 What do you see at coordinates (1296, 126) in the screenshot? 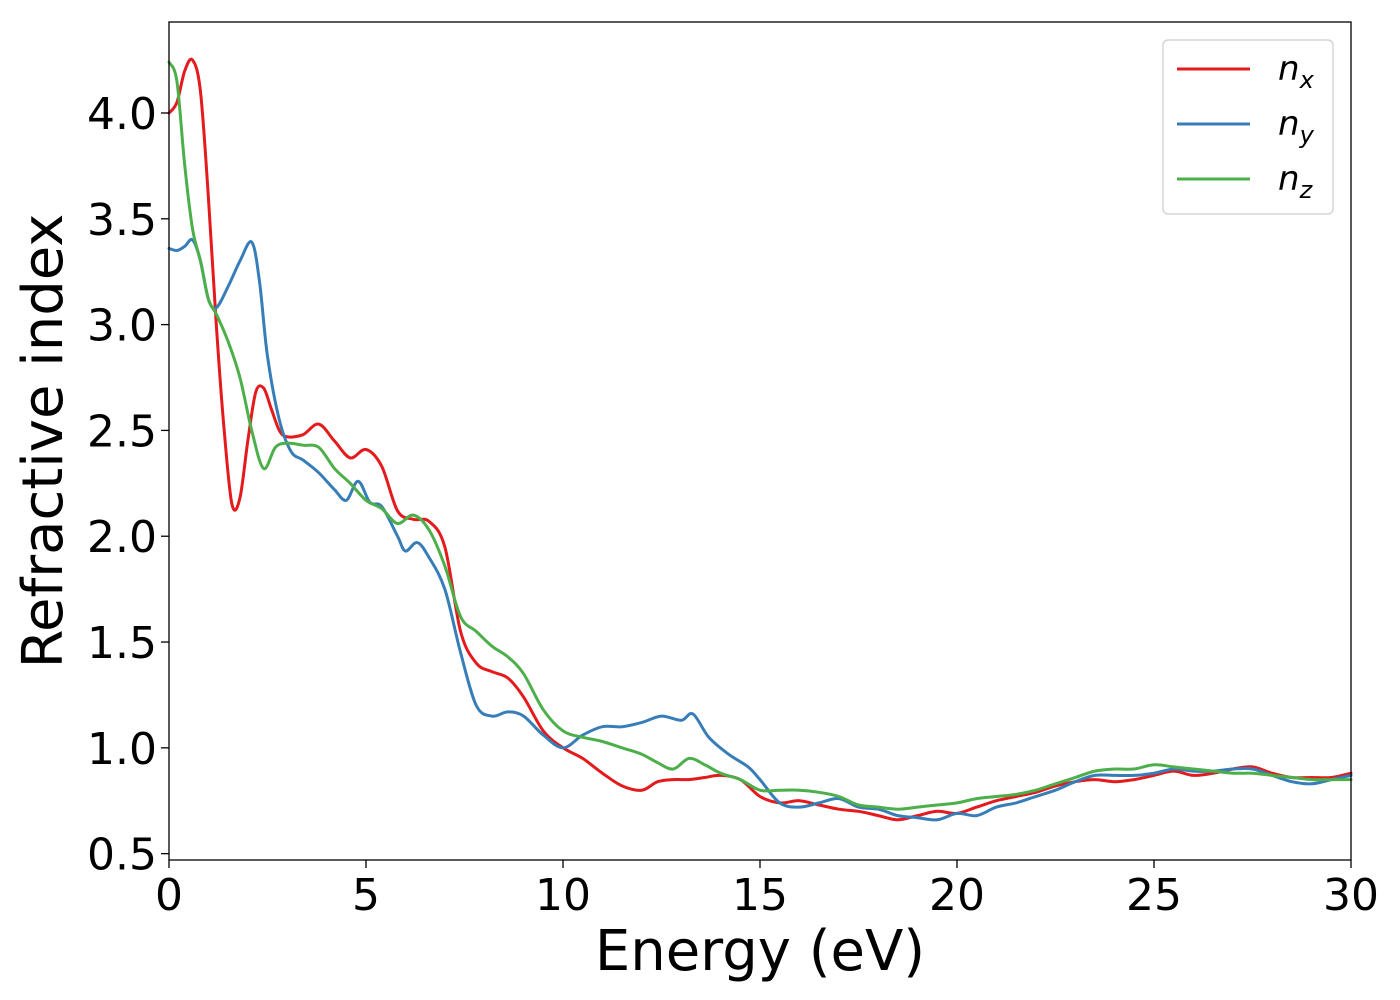
I see `legend-label-y: ny` at bounding box center [1296, 126].